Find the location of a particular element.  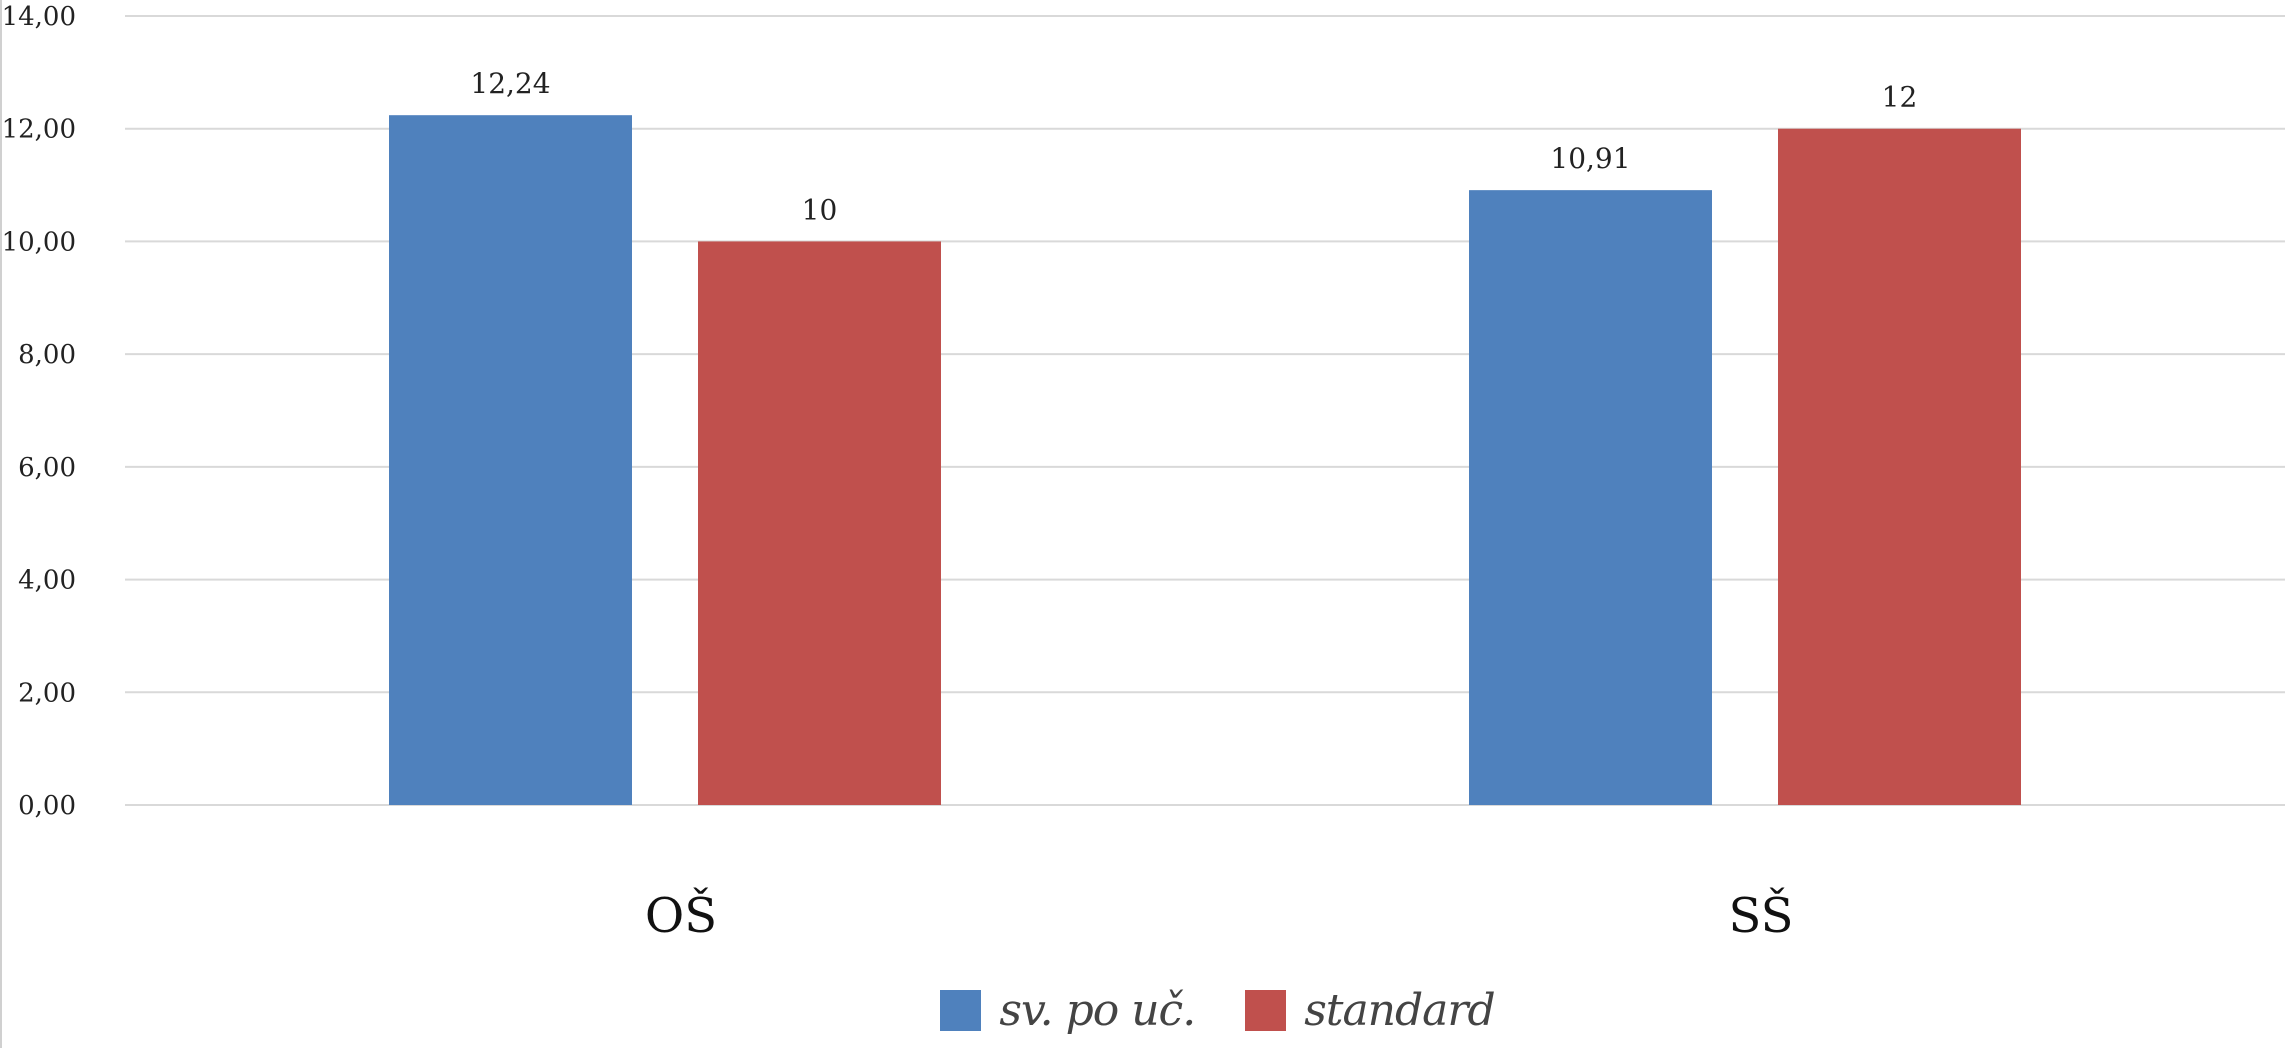

data-label: 10,91 is located at coordinates (1590, 158).